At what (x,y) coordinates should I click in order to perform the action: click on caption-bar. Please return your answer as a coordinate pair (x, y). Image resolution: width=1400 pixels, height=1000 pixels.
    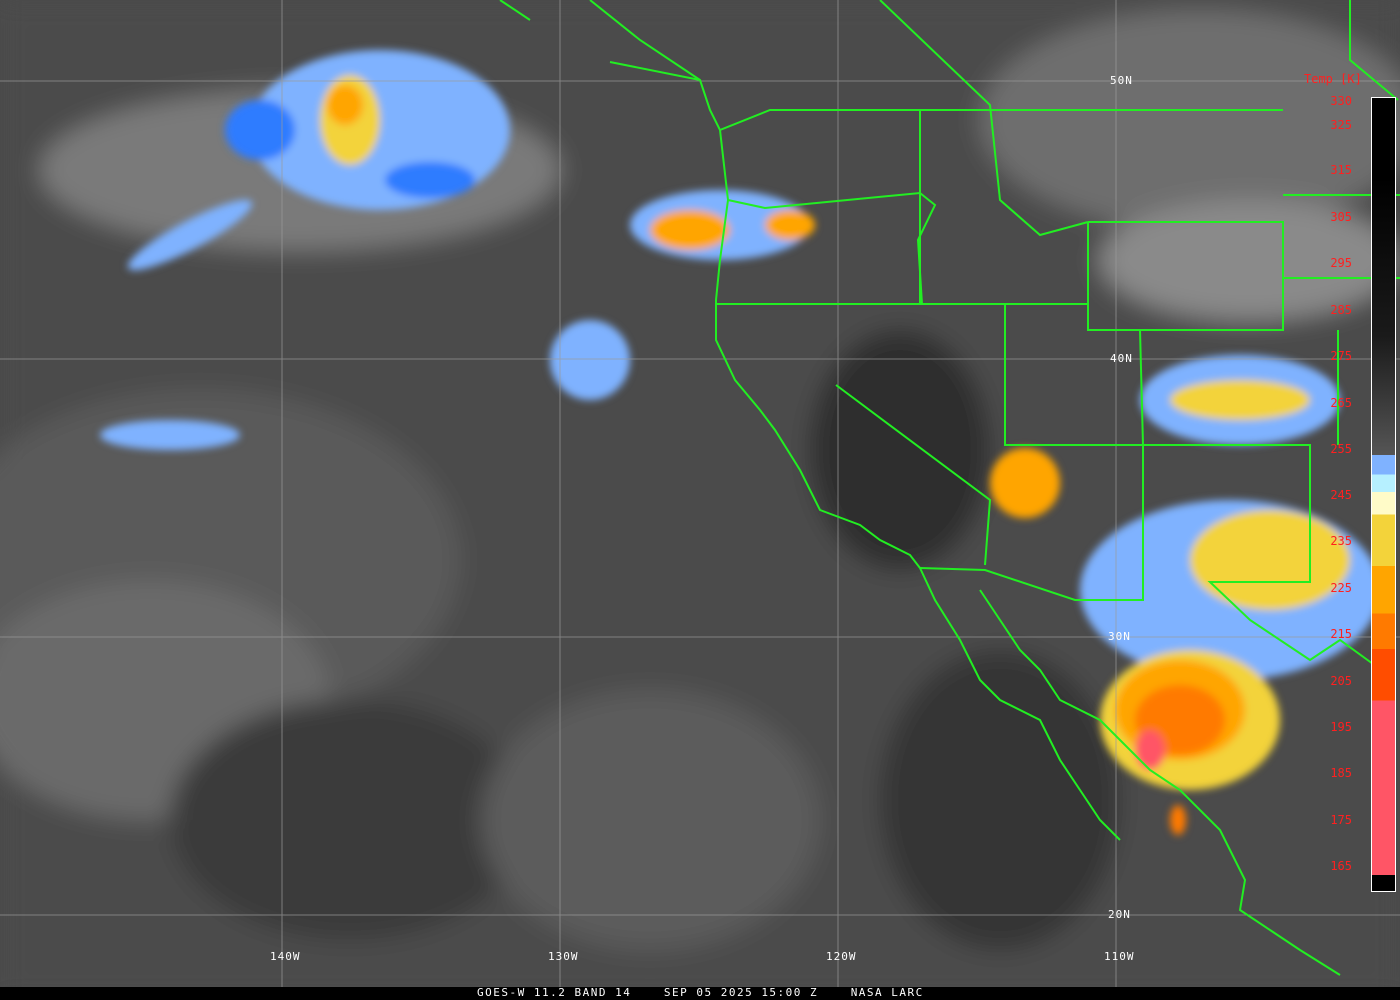
    Looking at the image, I should click on (700, 993).